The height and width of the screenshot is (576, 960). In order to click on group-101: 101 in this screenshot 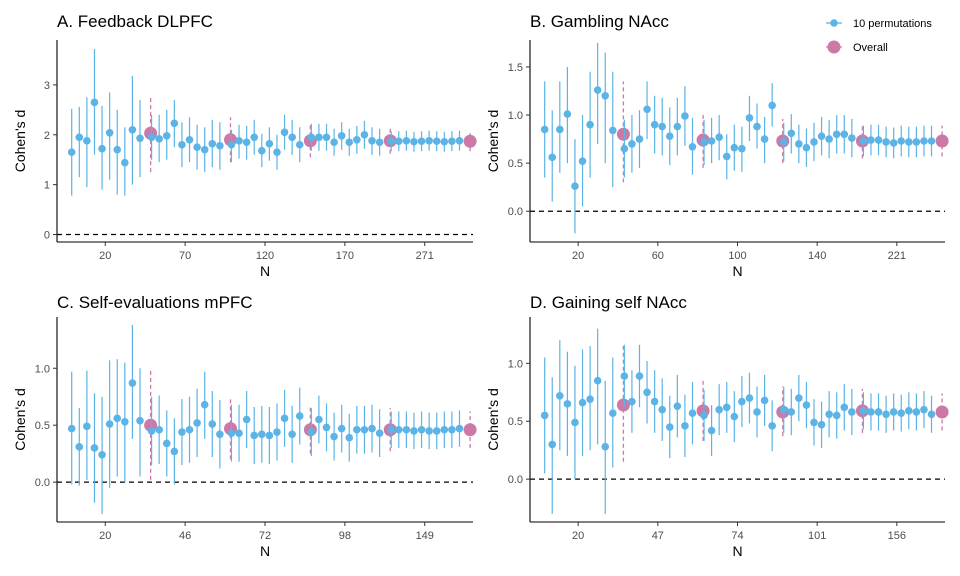, I will do `click(824, 458)`.